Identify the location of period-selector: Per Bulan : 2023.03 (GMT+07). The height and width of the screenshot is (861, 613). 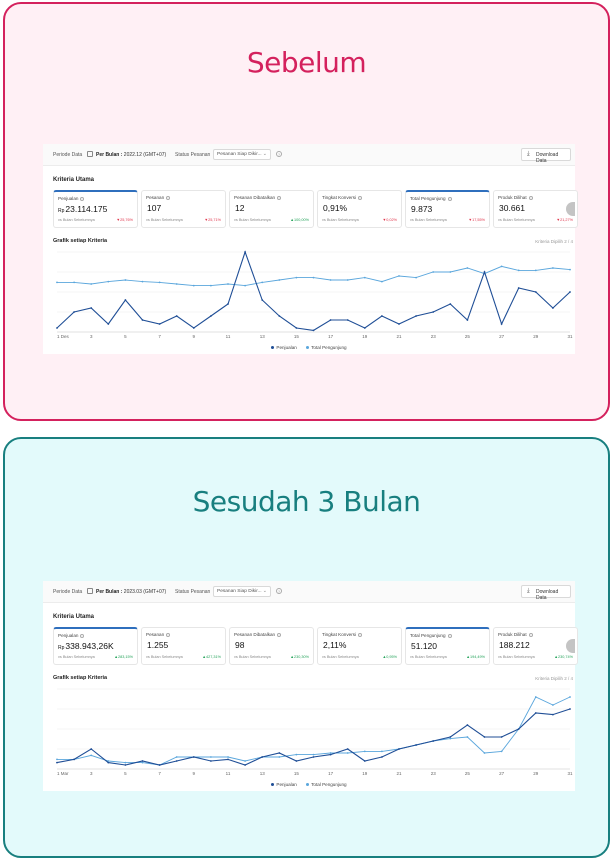
(131, 592).